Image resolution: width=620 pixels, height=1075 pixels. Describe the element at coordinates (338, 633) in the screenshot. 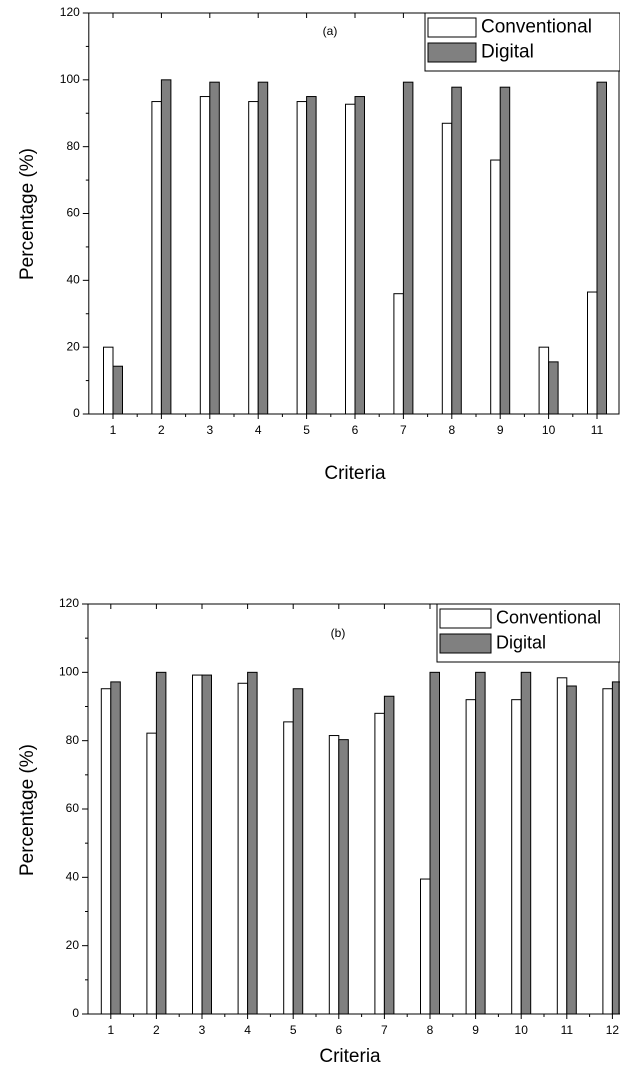

I see `annotation: (b)` at that location.